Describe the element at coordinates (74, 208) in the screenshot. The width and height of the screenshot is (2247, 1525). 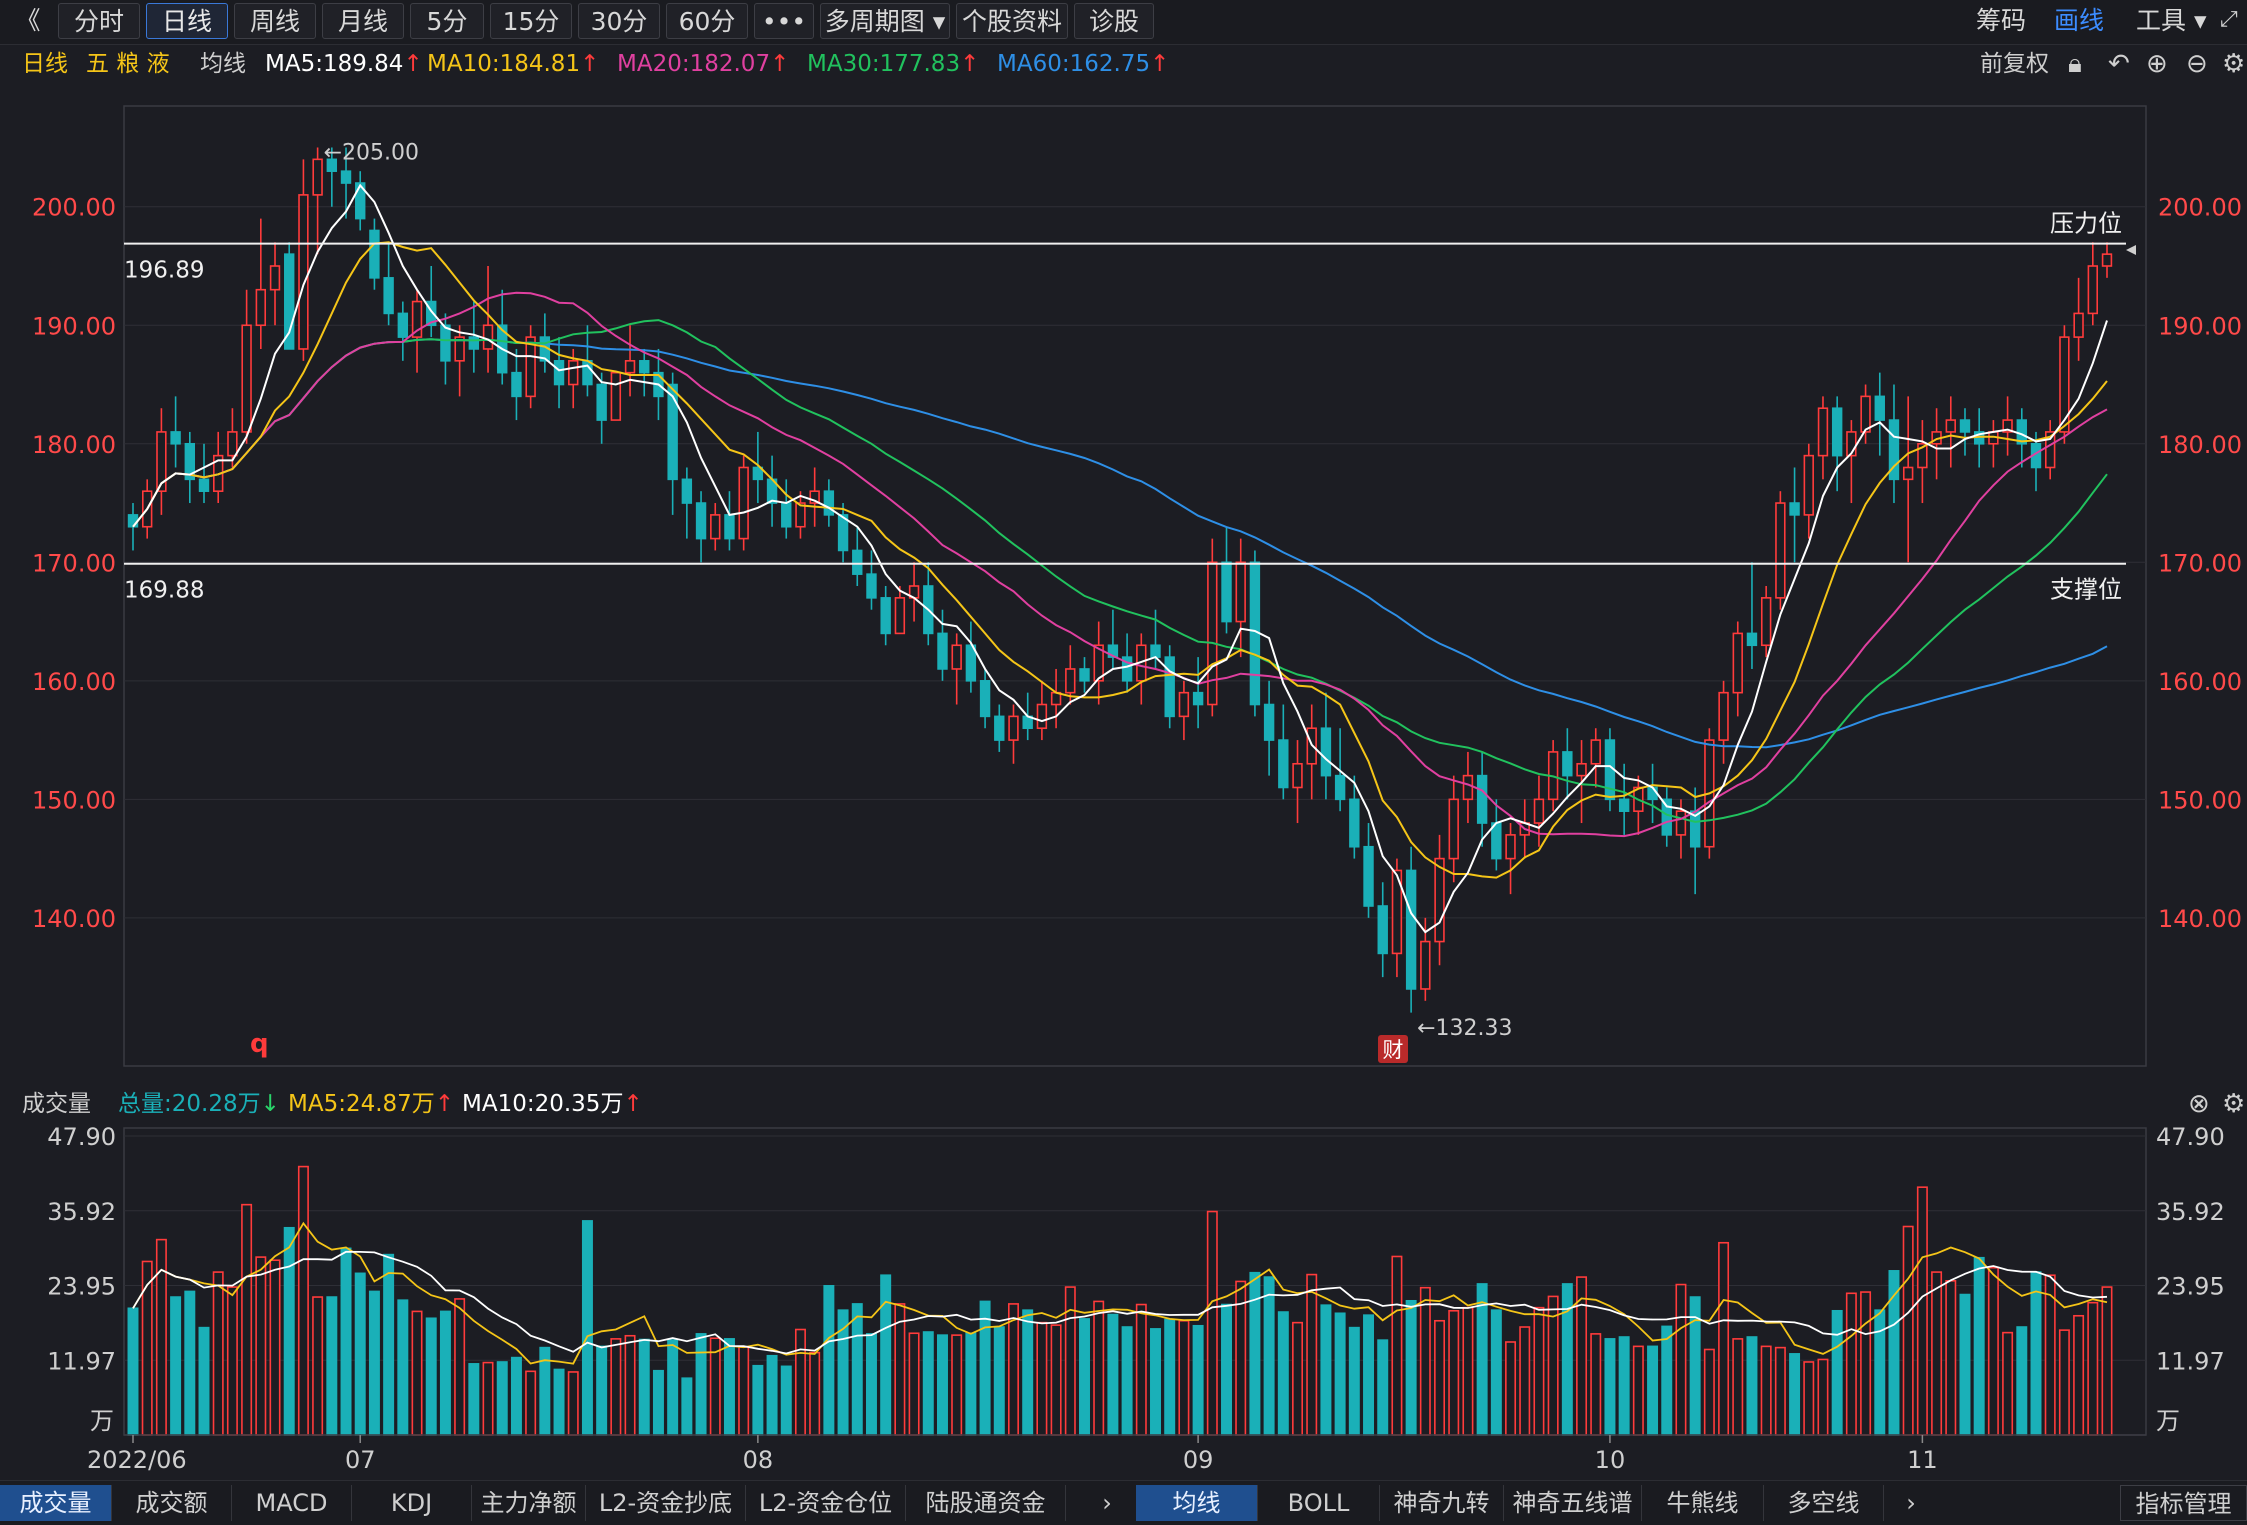
I see `price-tick-left: 200.00` at that location.